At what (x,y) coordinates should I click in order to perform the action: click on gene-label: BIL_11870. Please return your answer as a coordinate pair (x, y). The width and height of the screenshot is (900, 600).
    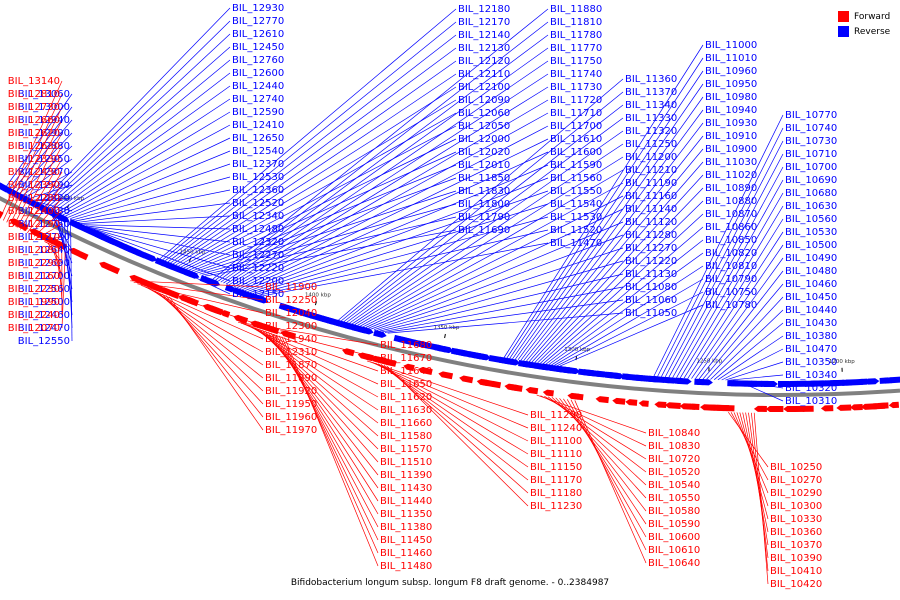
    Looking at the image, I should click on (291, 365).